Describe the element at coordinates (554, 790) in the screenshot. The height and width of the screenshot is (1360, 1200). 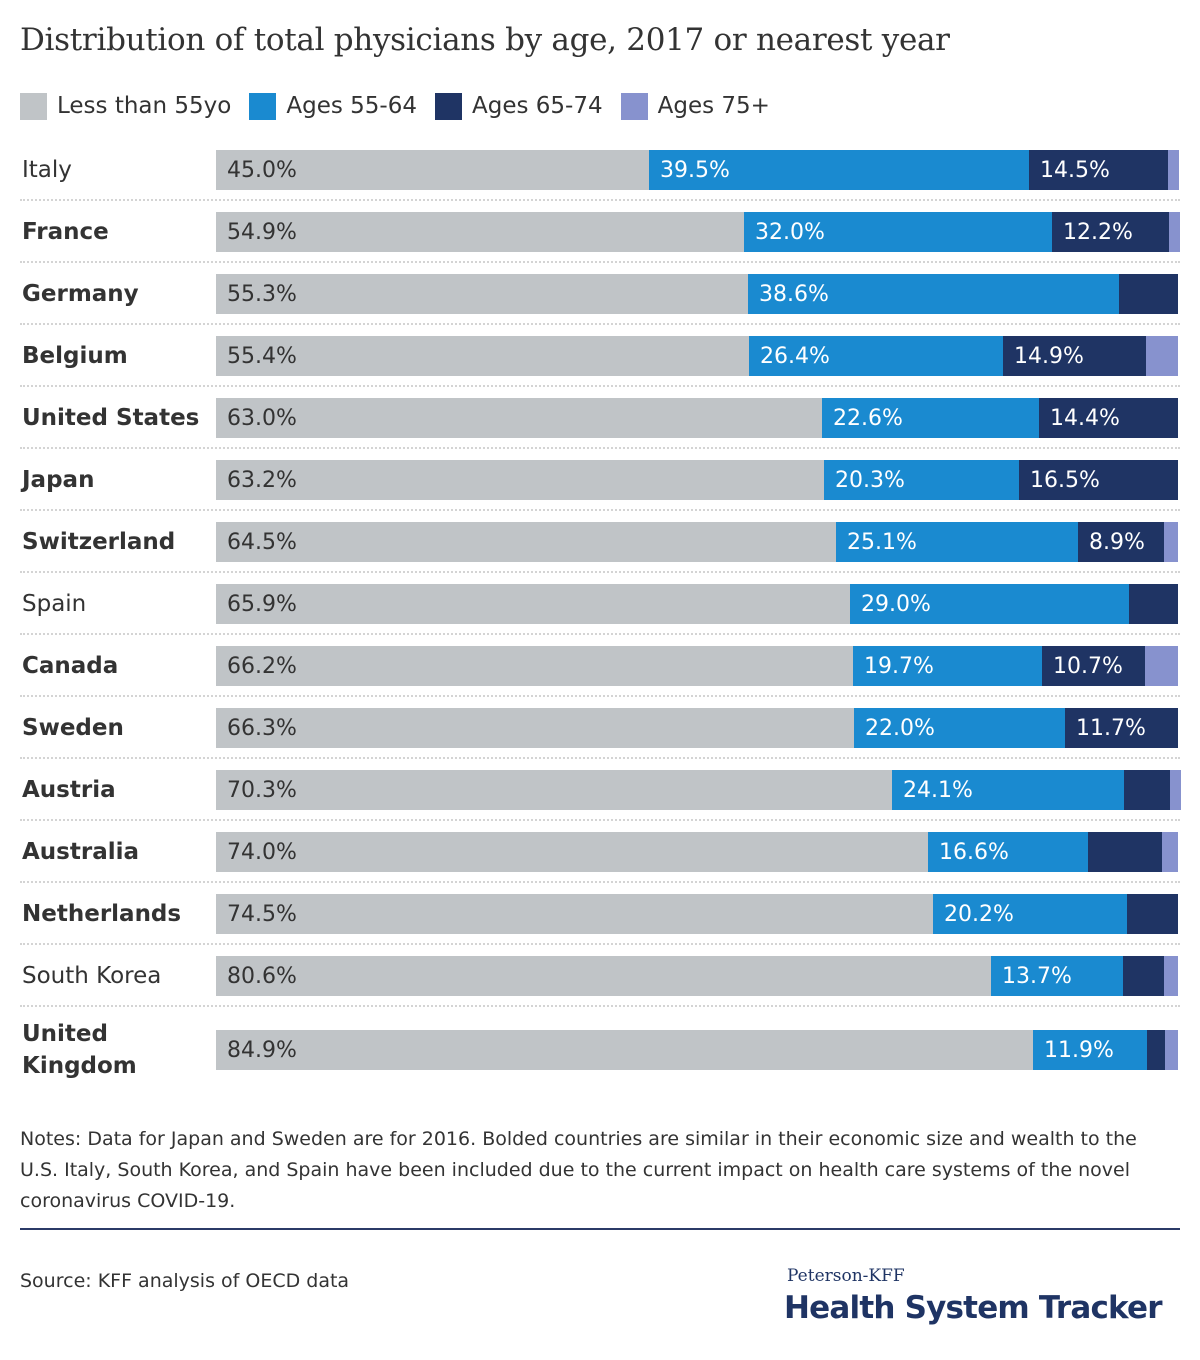
I see `bar-segment: 70.3%` at that location.